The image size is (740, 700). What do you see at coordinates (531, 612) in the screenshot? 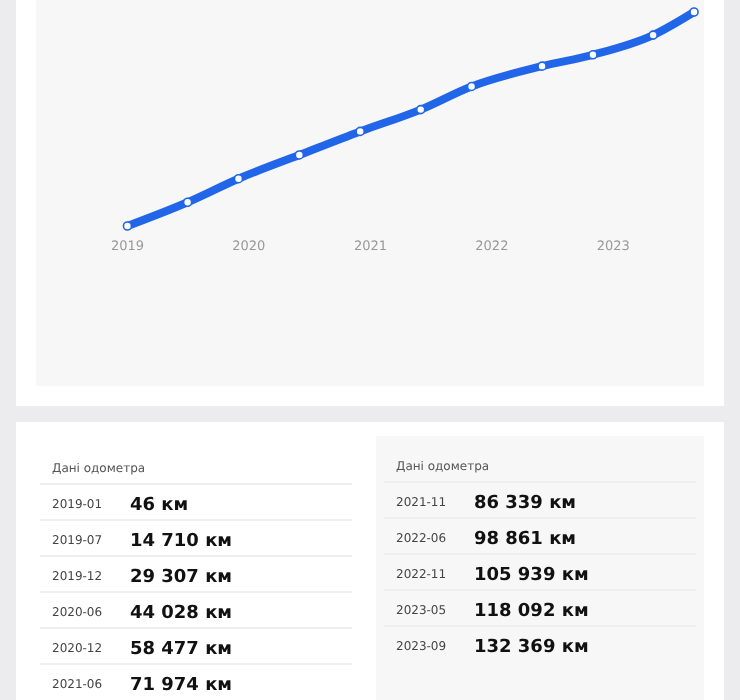
I see `text: 118 092 км` at bounding box center [531, 612].